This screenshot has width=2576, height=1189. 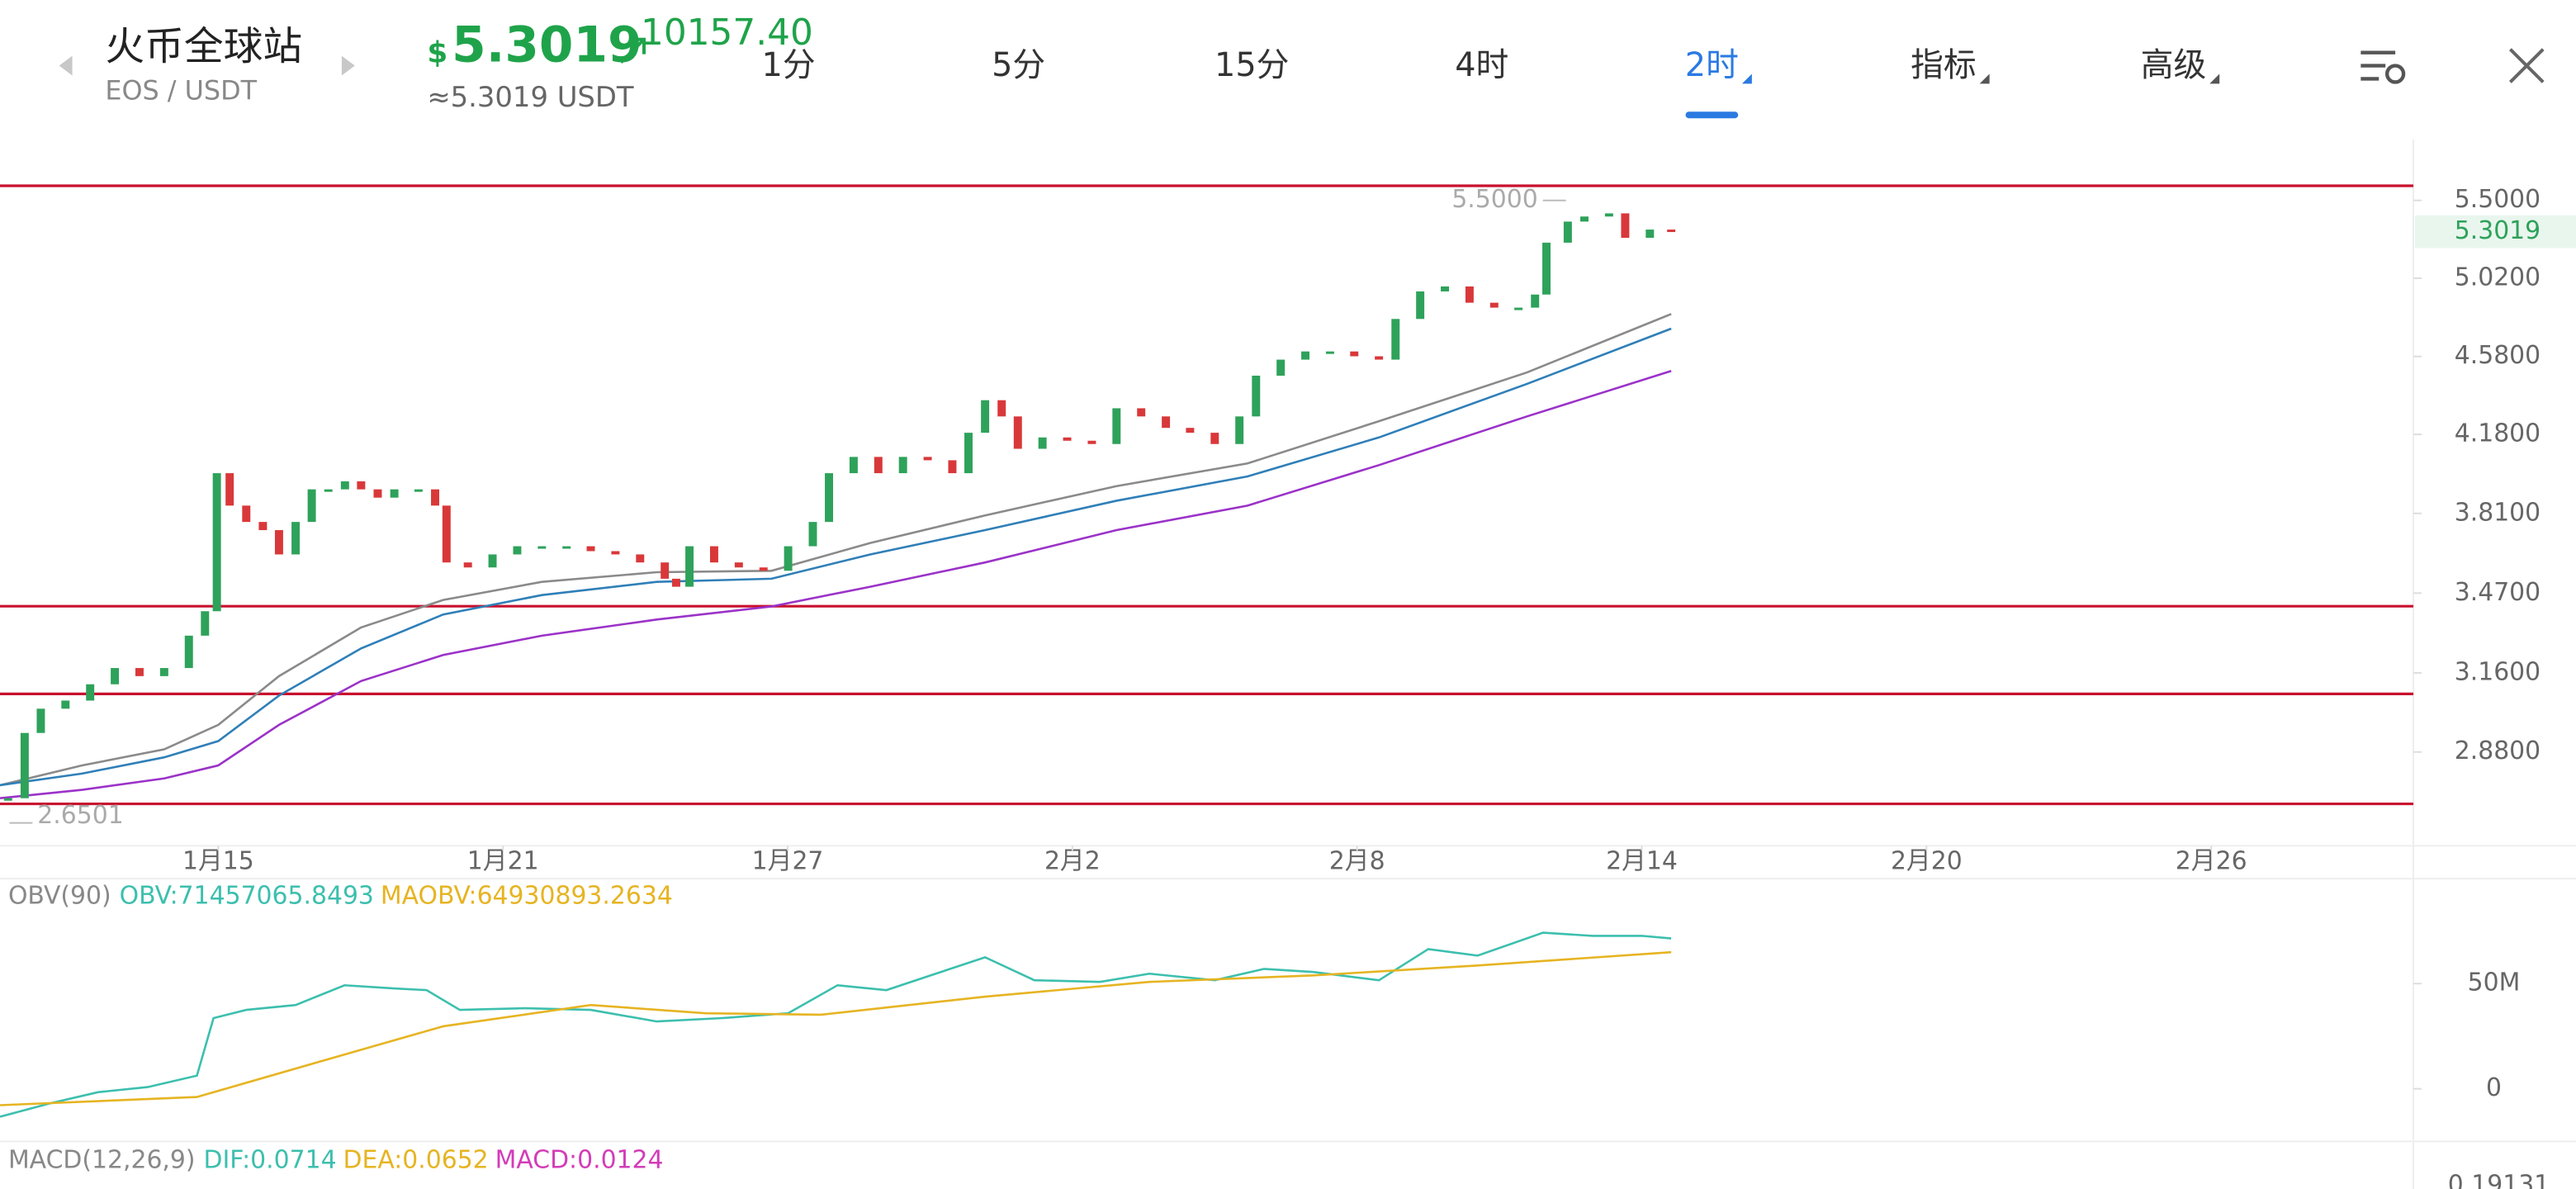 What do you see at coordinates (1944, 65) in the screenshot?
I see `tab: 指标` at bounding box center [1944, 65].